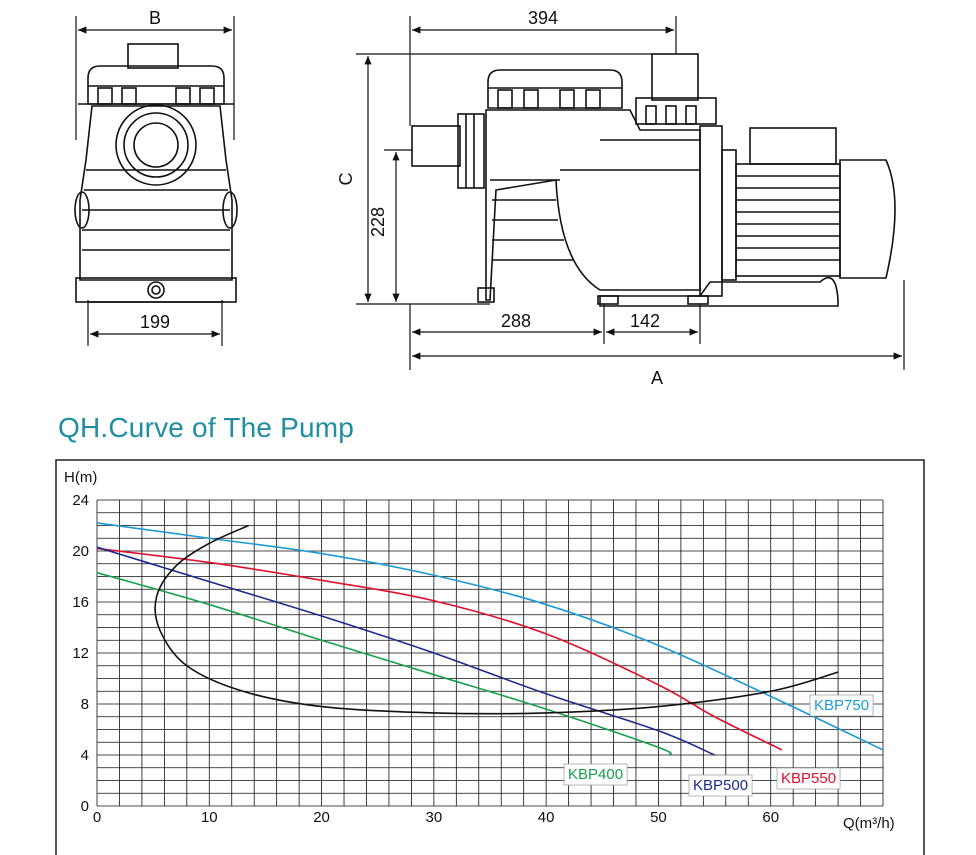 Image resolution: width=976 pixels, height=855 pixels. What do you see at coordinates (209, 817) in the screenshot?
I see `x-tick-label: 10` at bounding box center [209, 817].